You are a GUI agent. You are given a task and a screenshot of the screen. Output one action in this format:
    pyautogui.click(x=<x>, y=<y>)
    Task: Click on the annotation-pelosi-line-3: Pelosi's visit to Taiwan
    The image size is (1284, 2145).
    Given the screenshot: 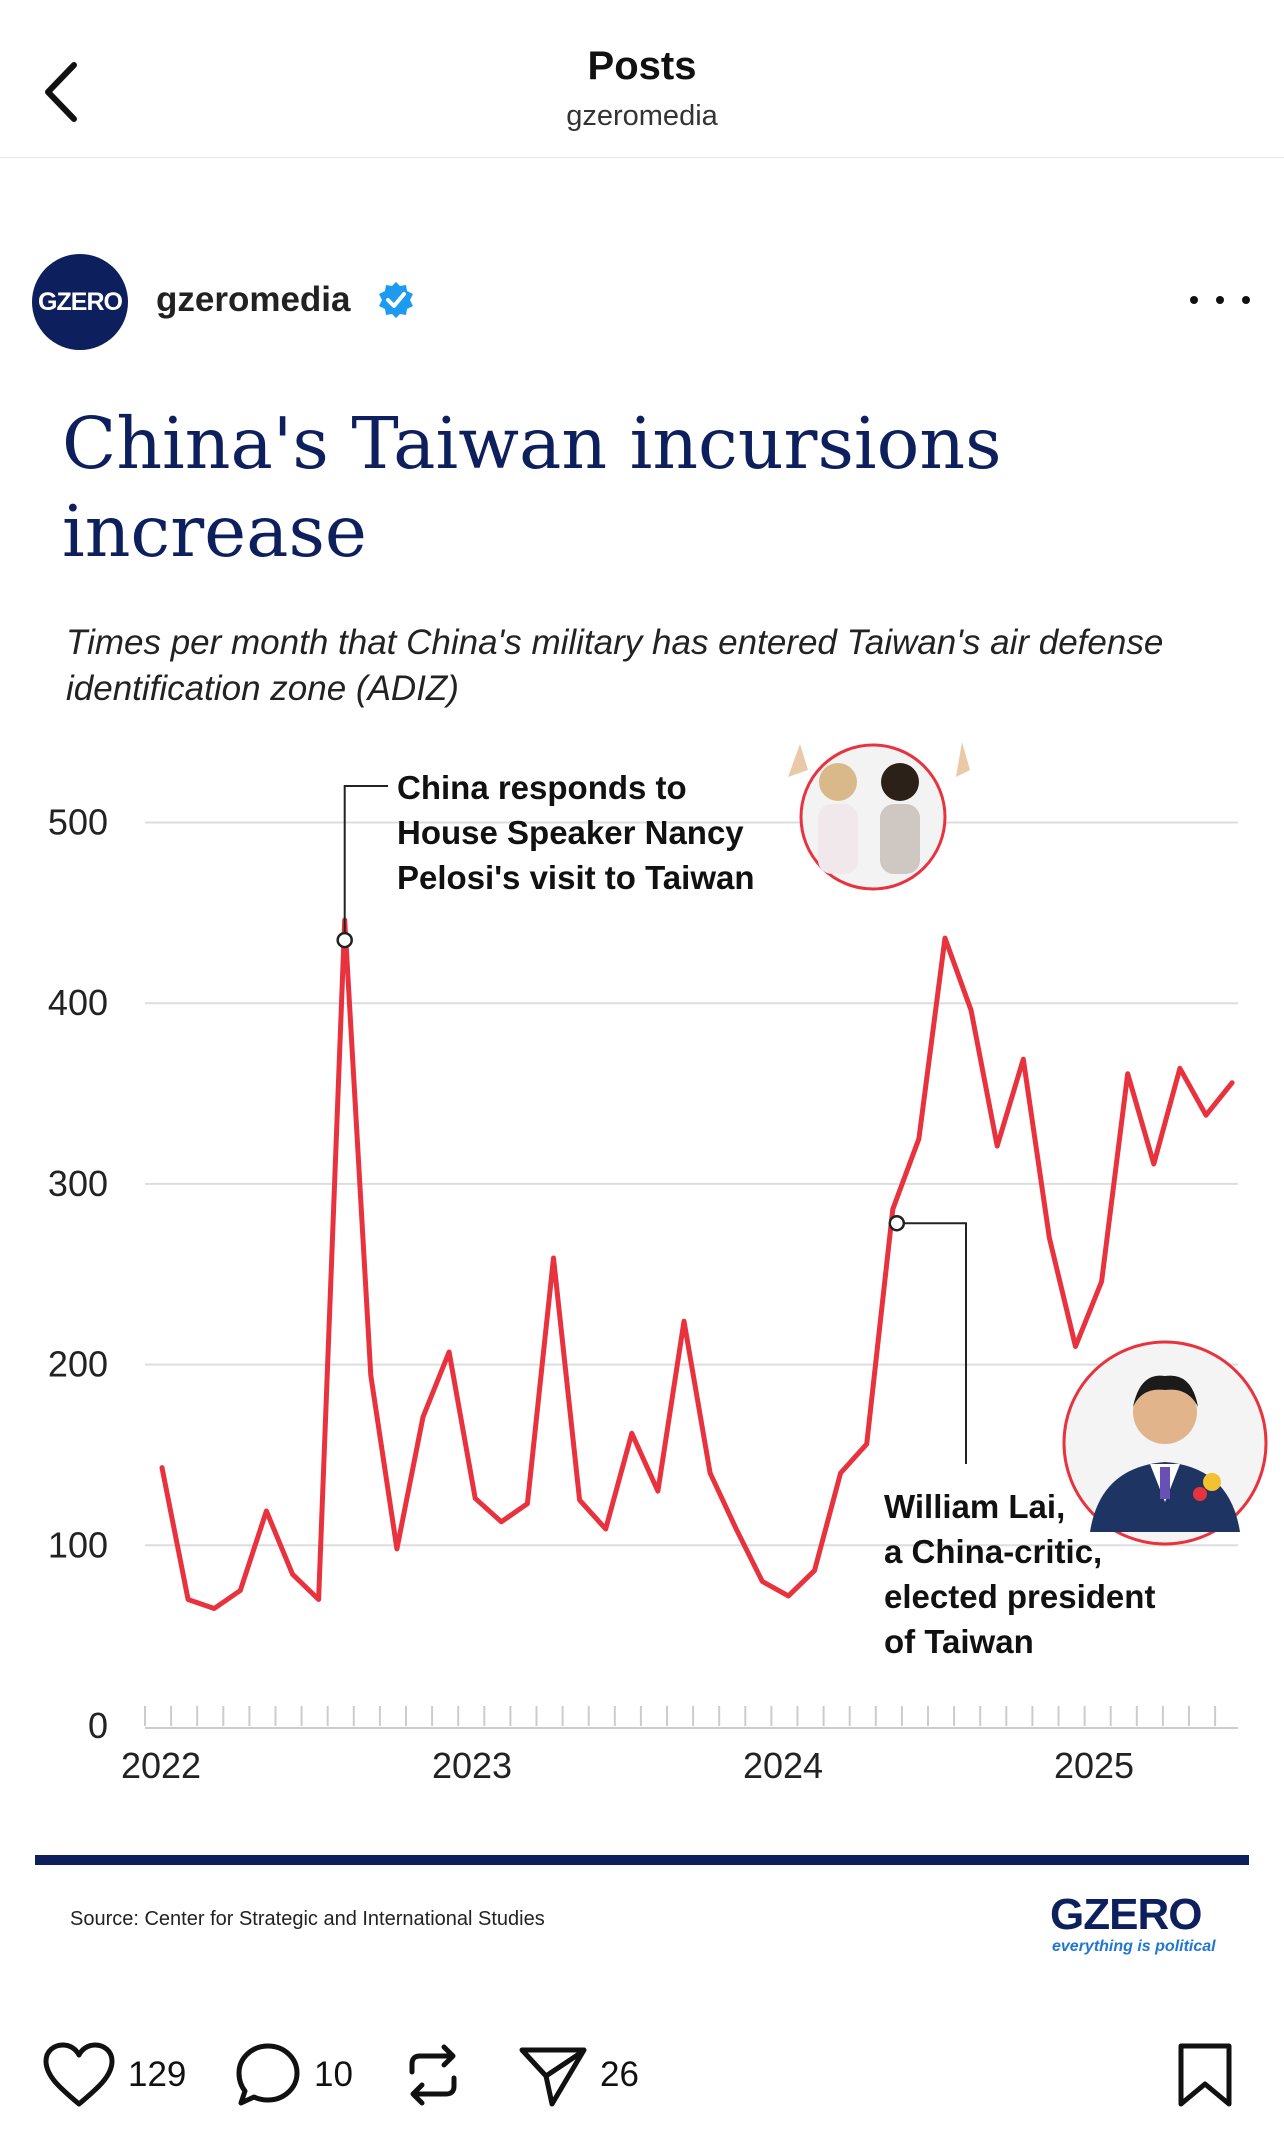 What is the action you would take?
    pyautogui.click(x=576, y=877)
    